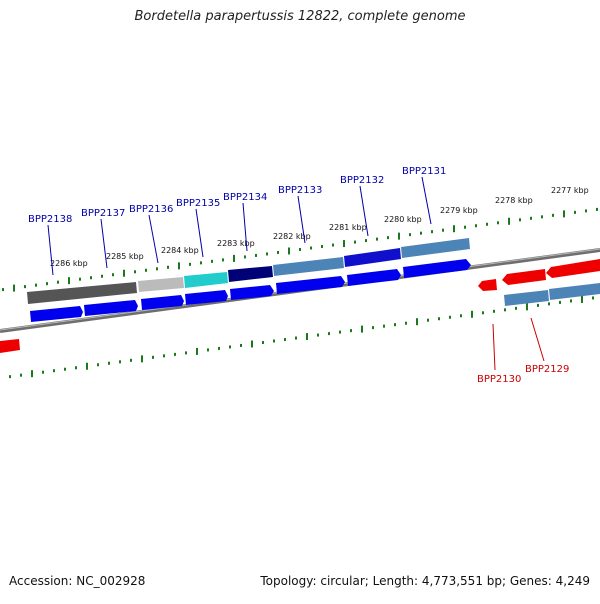  Describe the element at coordinates (348, 227) in the screenshot. I see `scale-label: 2281 kbp` at that location.